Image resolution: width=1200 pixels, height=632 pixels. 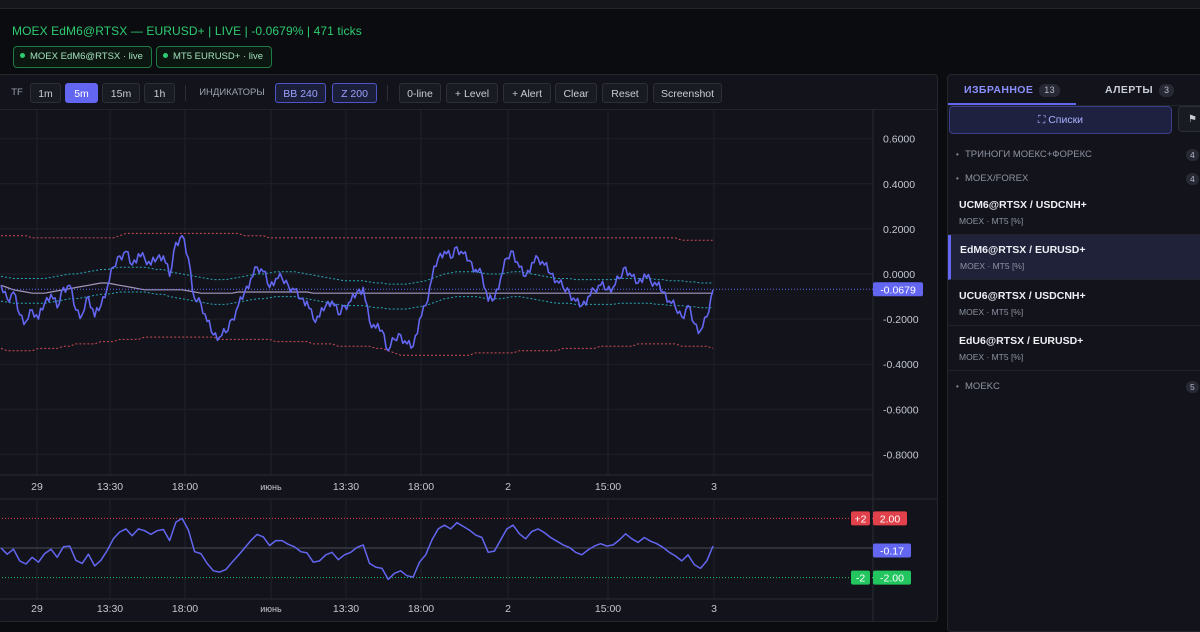 I want to click on list-item: UCM6@RTSX / USDCNH+ MOEX · MT5 [%], so click(x=1074, y=212).